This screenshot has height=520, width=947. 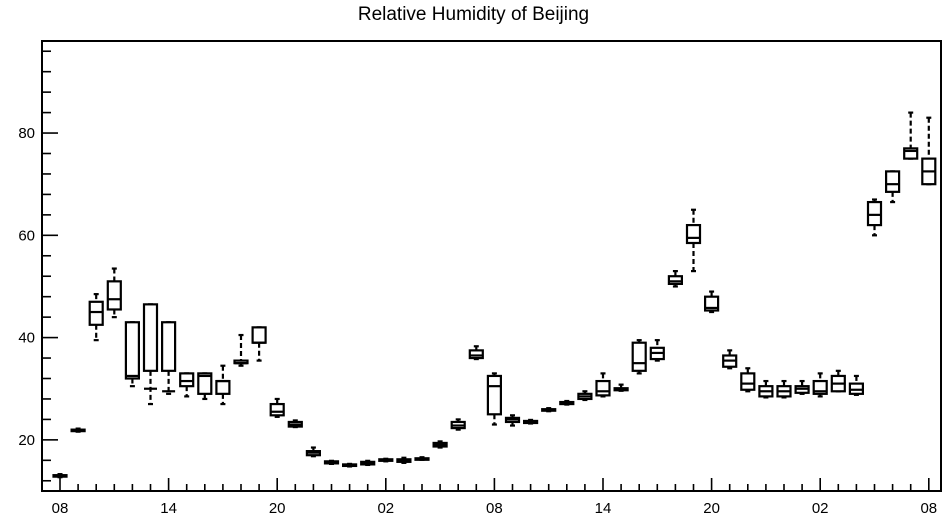 I want to click on y-axis: 20 40 60 80, so click(x=38, y=266).